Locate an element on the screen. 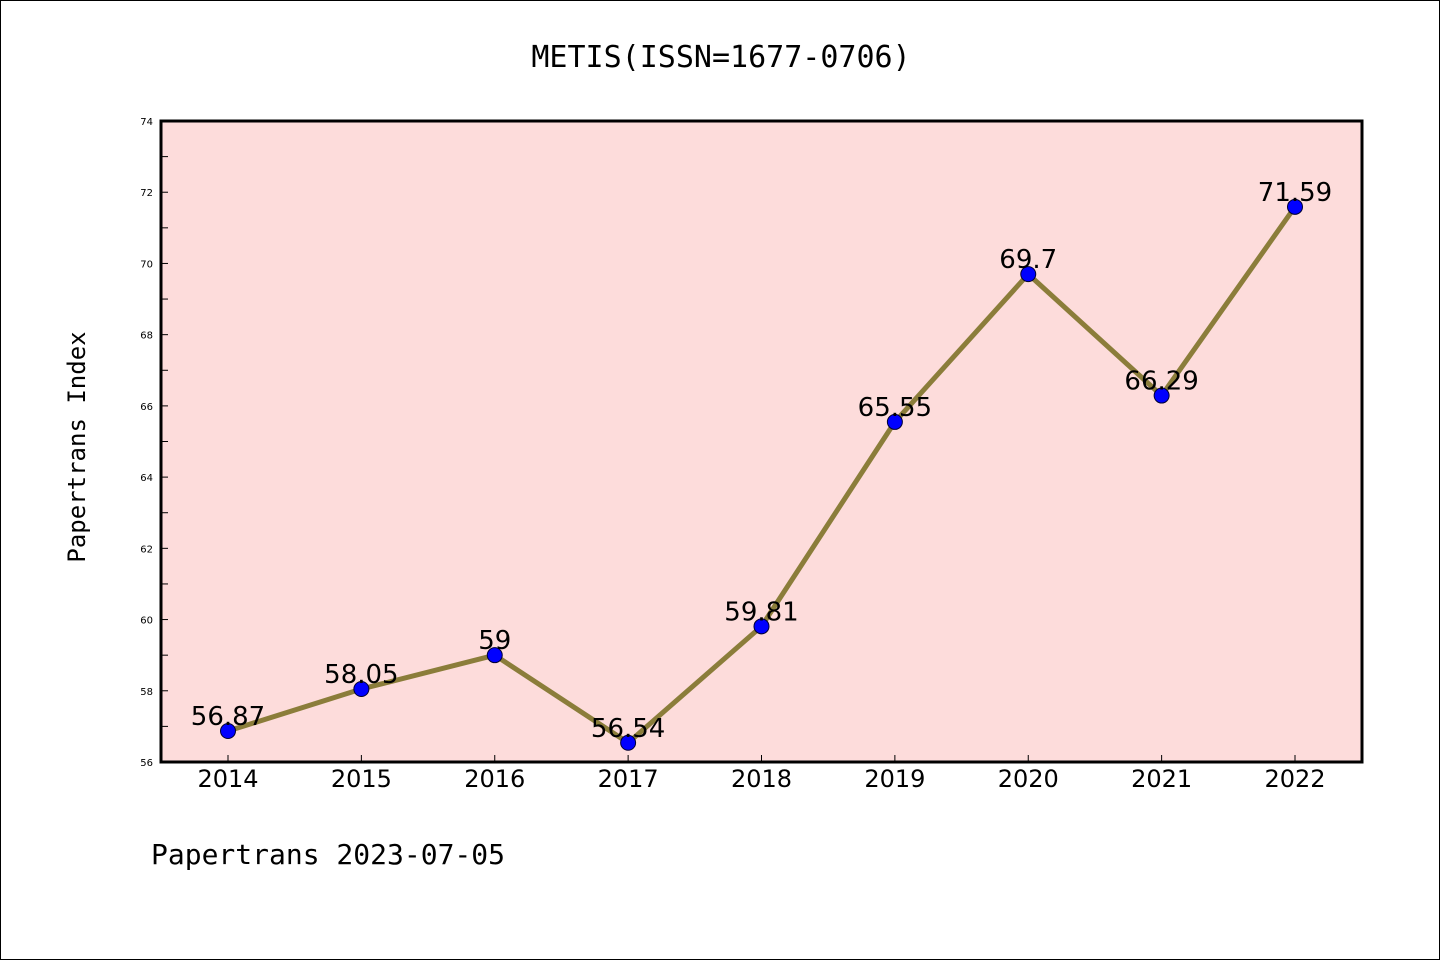 This screenshot has height=961, width=1440. x-tick-label: 2018 is located at coordinates (761, 779).